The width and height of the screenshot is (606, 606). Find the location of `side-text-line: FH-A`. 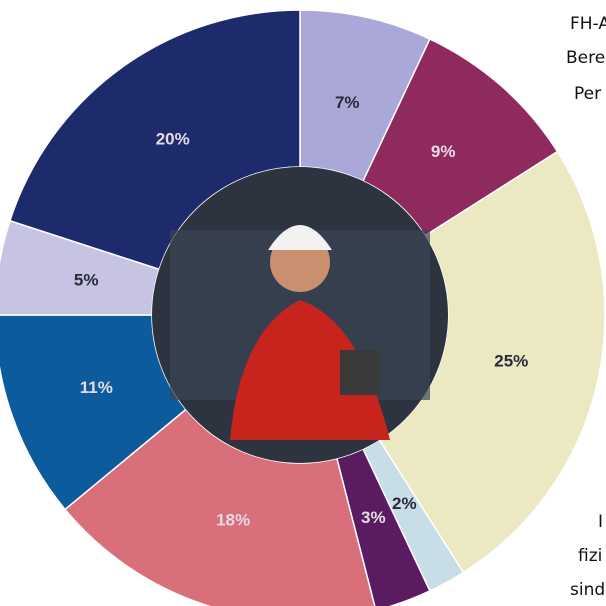

side-text-line: FH-A is located at coordinates (588, 24).